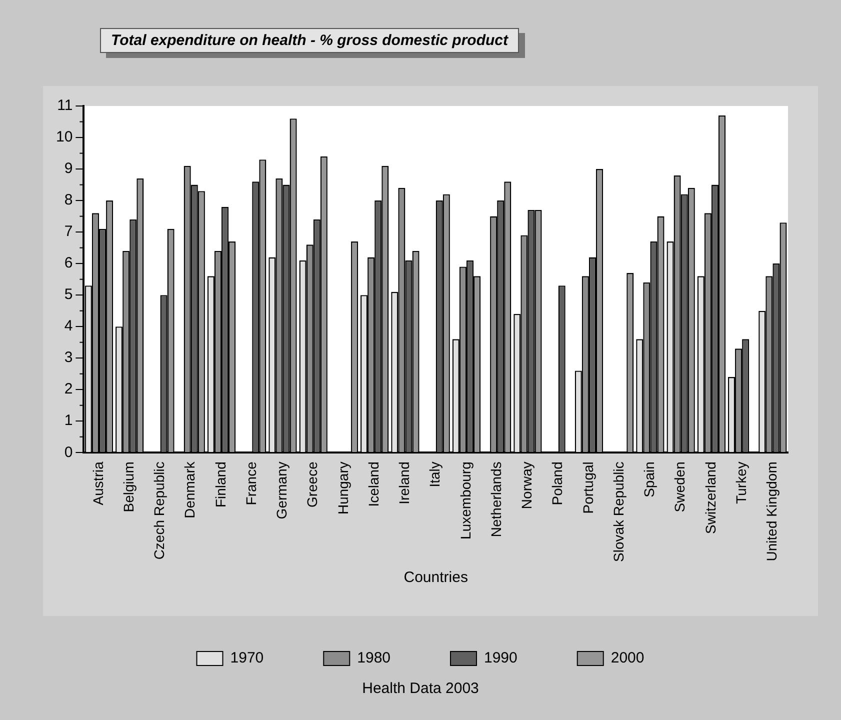  What do you see at coordinates (282, 491) in the screenshot?
I see `x-tick-label: Germany` at bounding box center [282, 491].